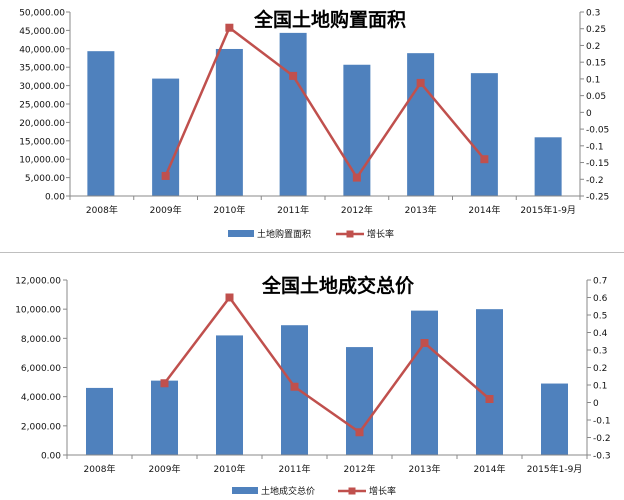 This screenshot has height=500, width=624. Describe the element at coordinates (42, 87) in the screenshot. I see `left-tick-label: 30,000.00` at that location.